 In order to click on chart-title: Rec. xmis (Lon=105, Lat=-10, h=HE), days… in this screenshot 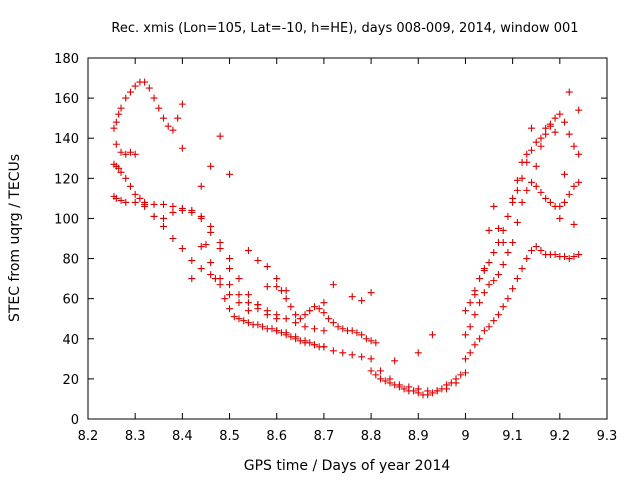, I will do `click(344, 28)`.